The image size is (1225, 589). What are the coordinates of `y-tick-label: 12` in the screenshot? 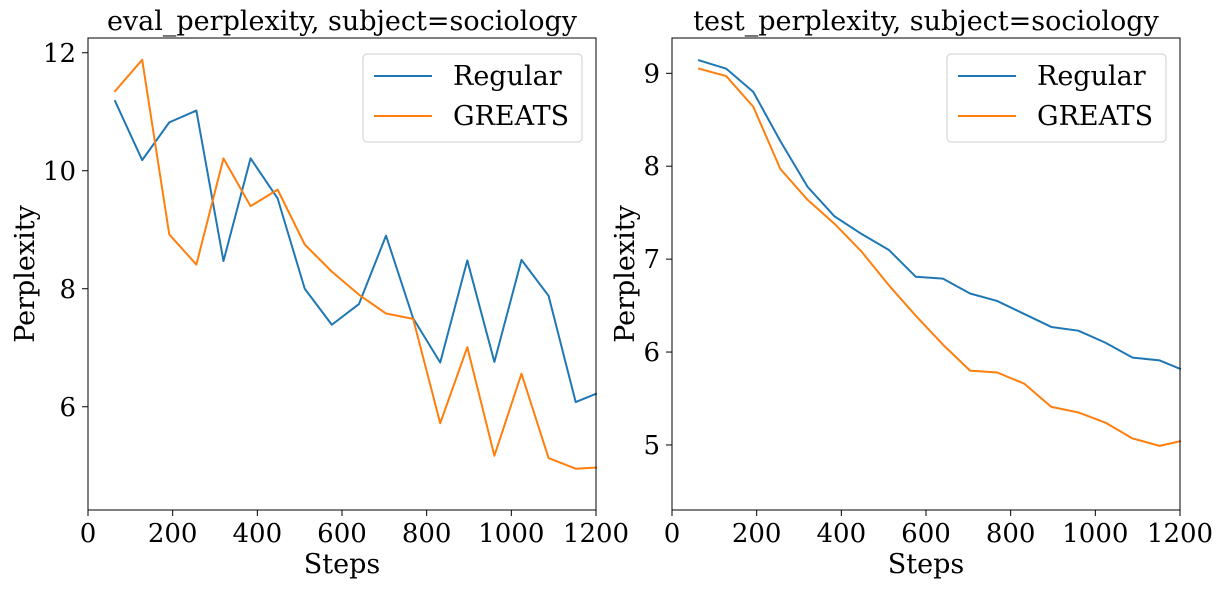 It's located at (59, 54).